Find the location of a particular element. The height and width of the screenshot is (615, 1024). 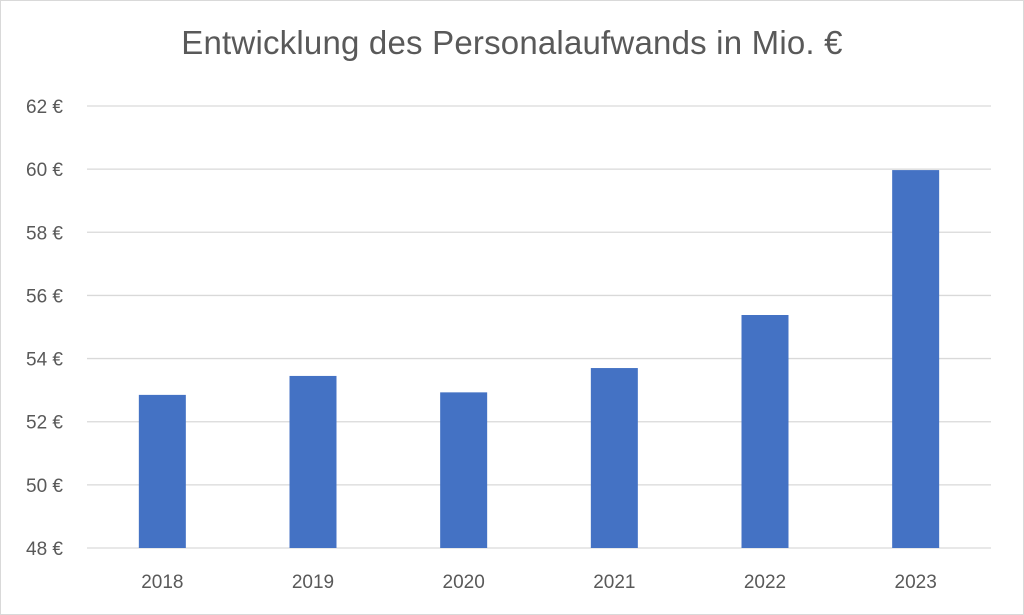

y-tick-label: 52 € is located at coordinates (44, 423).